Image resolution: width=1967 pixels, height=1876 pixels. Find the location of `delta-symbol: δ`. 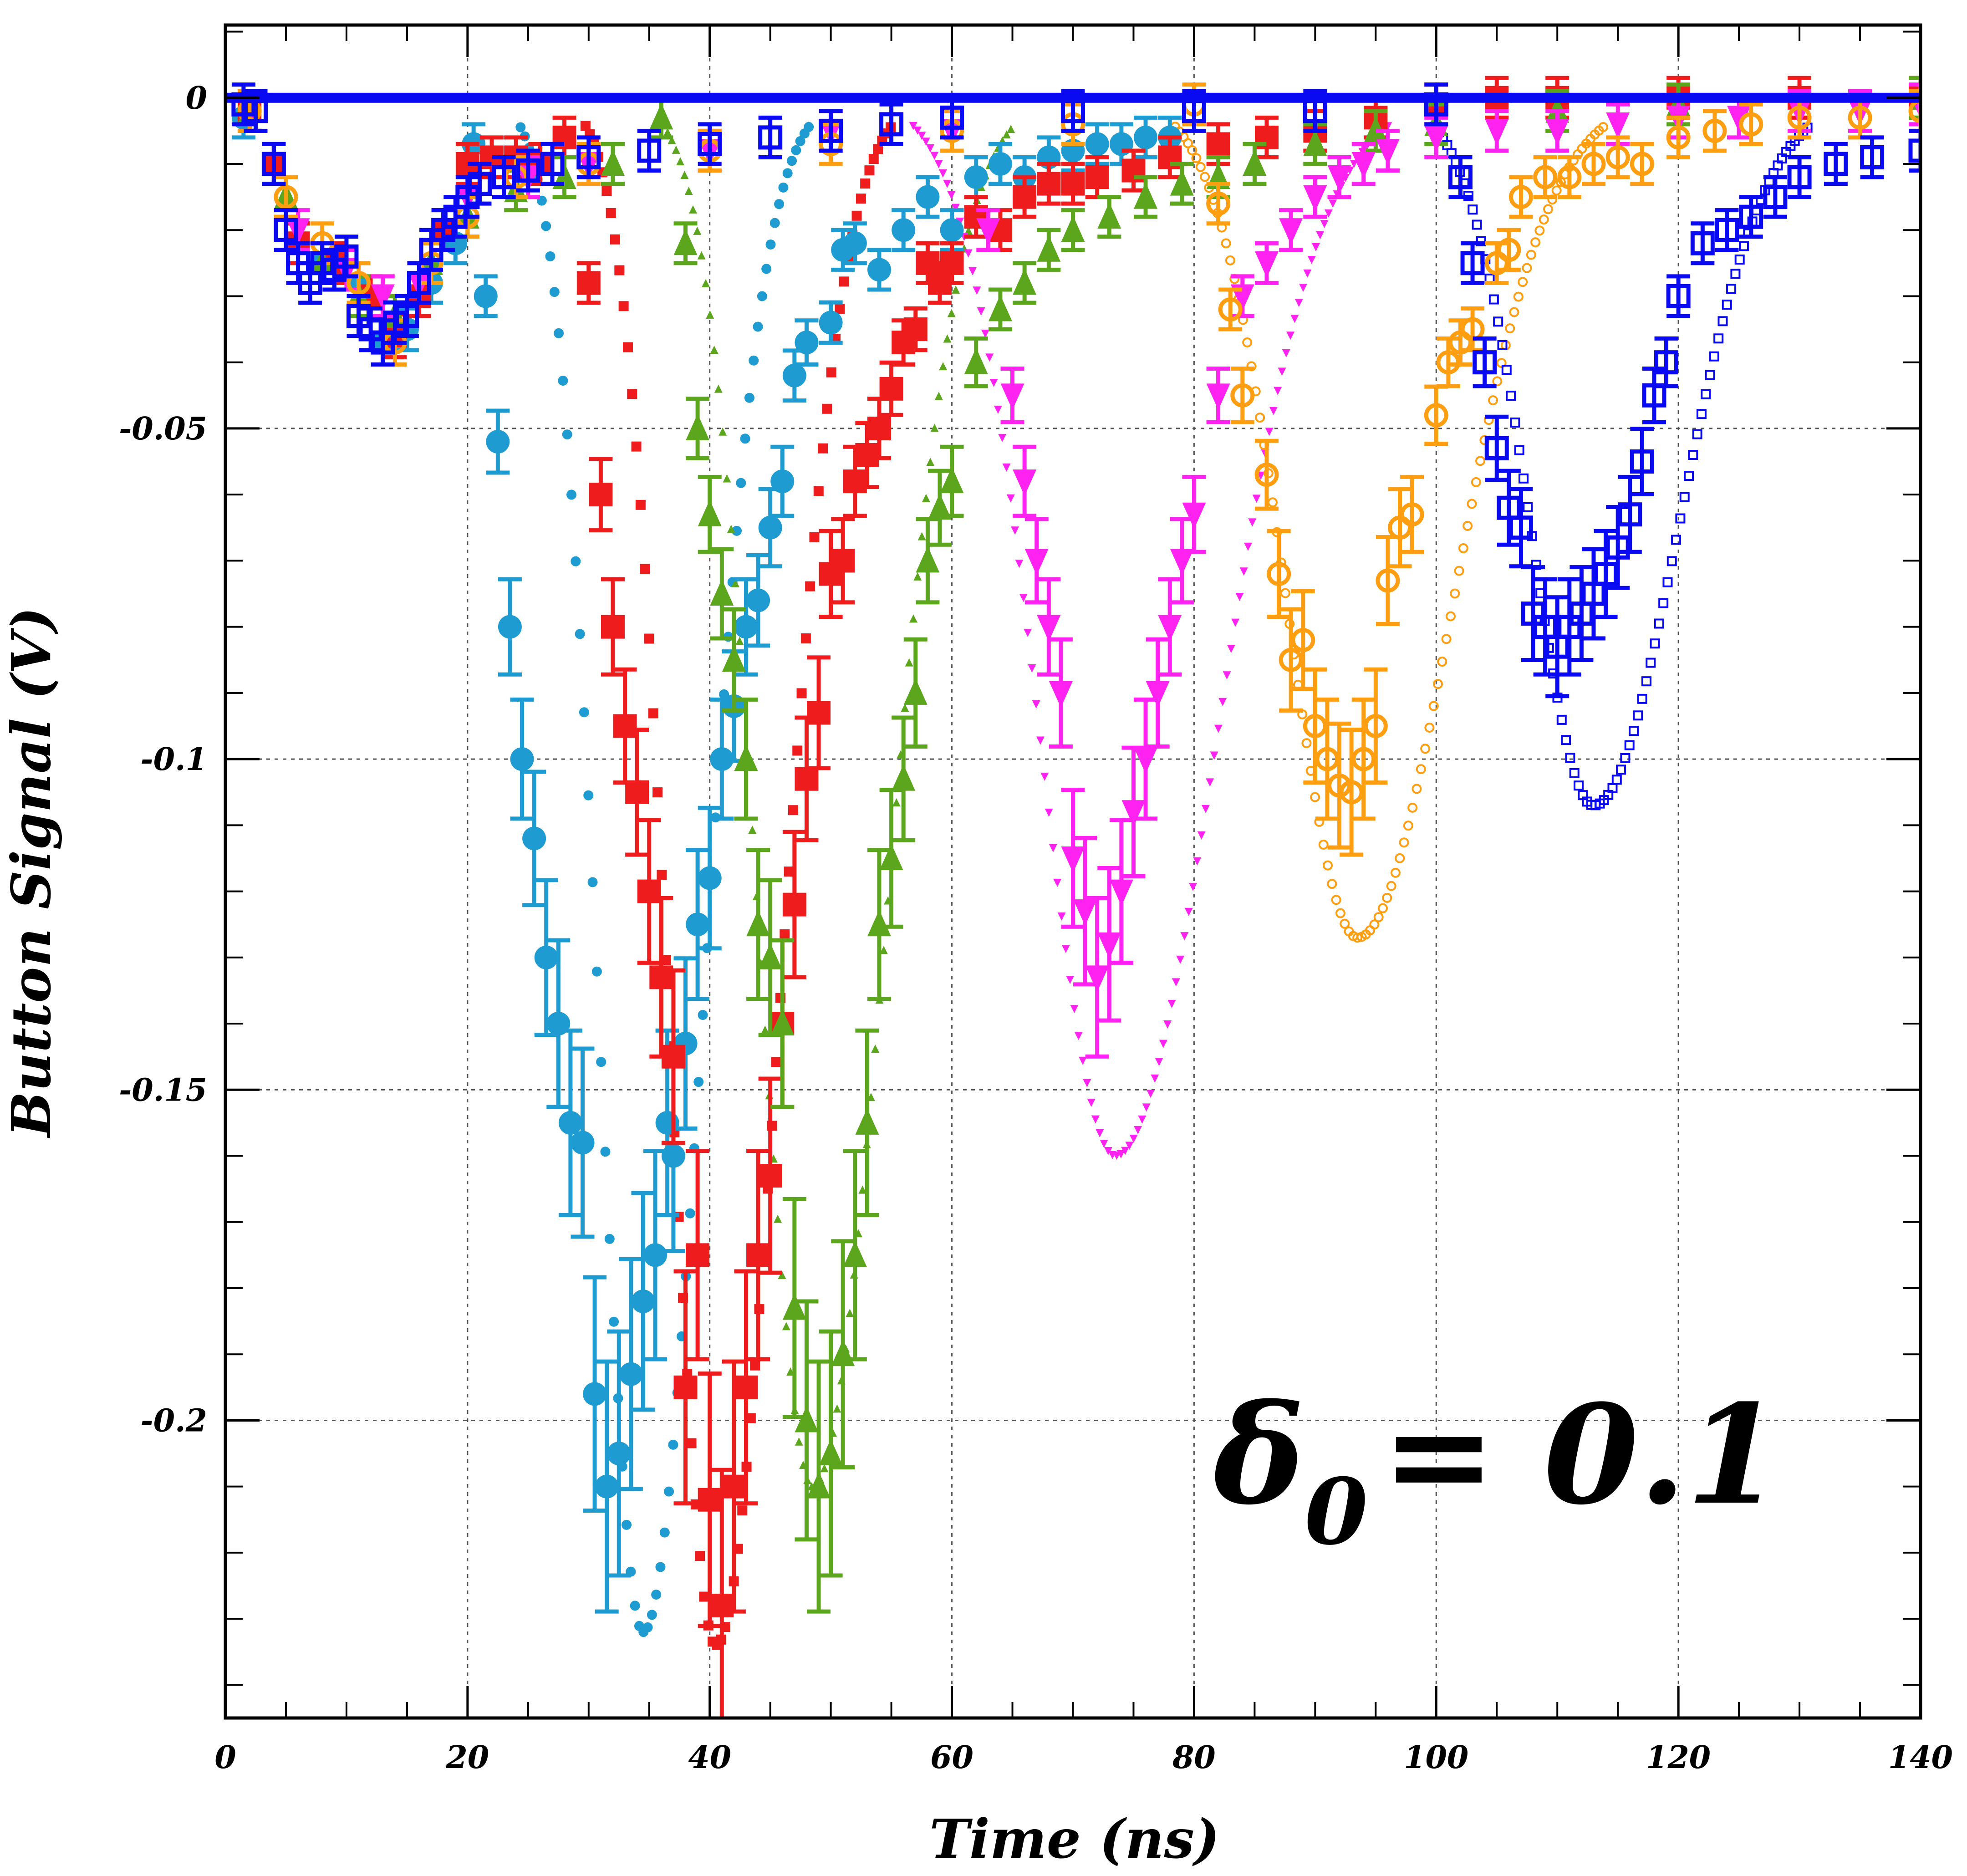

delta-symbol: δ is located at coordinates (1258, 1454).